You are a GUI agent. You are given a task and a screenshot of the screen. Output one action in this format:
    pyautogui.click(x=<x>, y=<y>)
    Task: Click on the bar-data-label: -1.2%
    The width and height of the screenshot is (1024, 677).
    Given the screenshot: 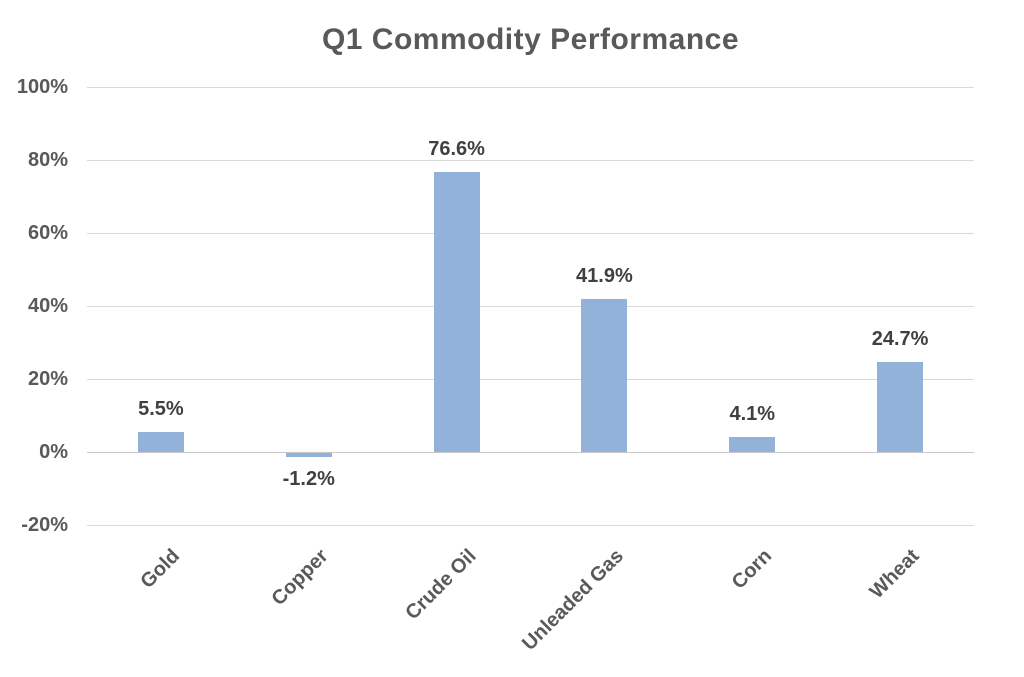 What is the action you would take?
    pyautogui.click(x=308, y=479)
    